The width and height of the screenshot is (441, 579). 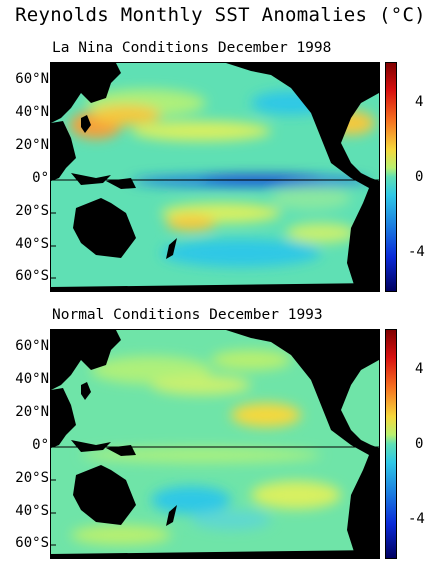 I want to click on panel-subtitle: La Nina Conditions December 1998, so click(x=191, y=48).